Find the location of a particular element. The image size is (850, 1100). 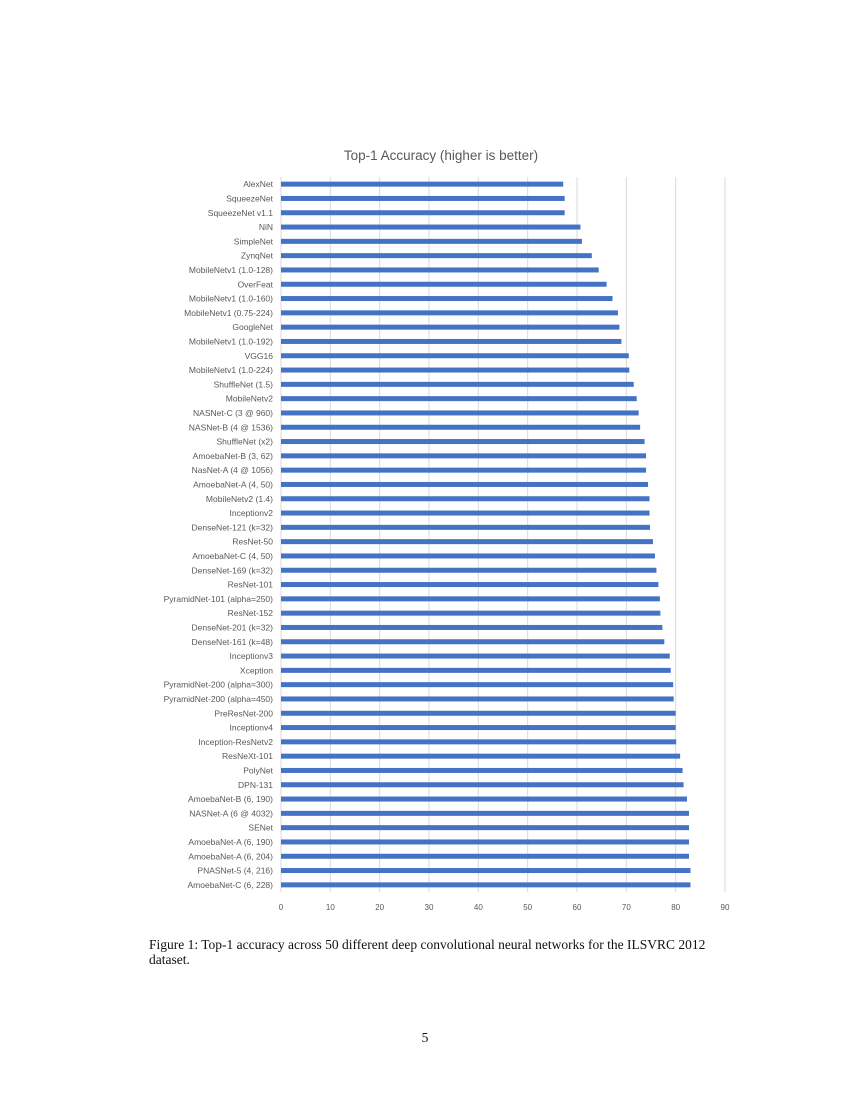

y-category-label: MobileNetv1 (0.75-224) is located at coordinates (228, 313).